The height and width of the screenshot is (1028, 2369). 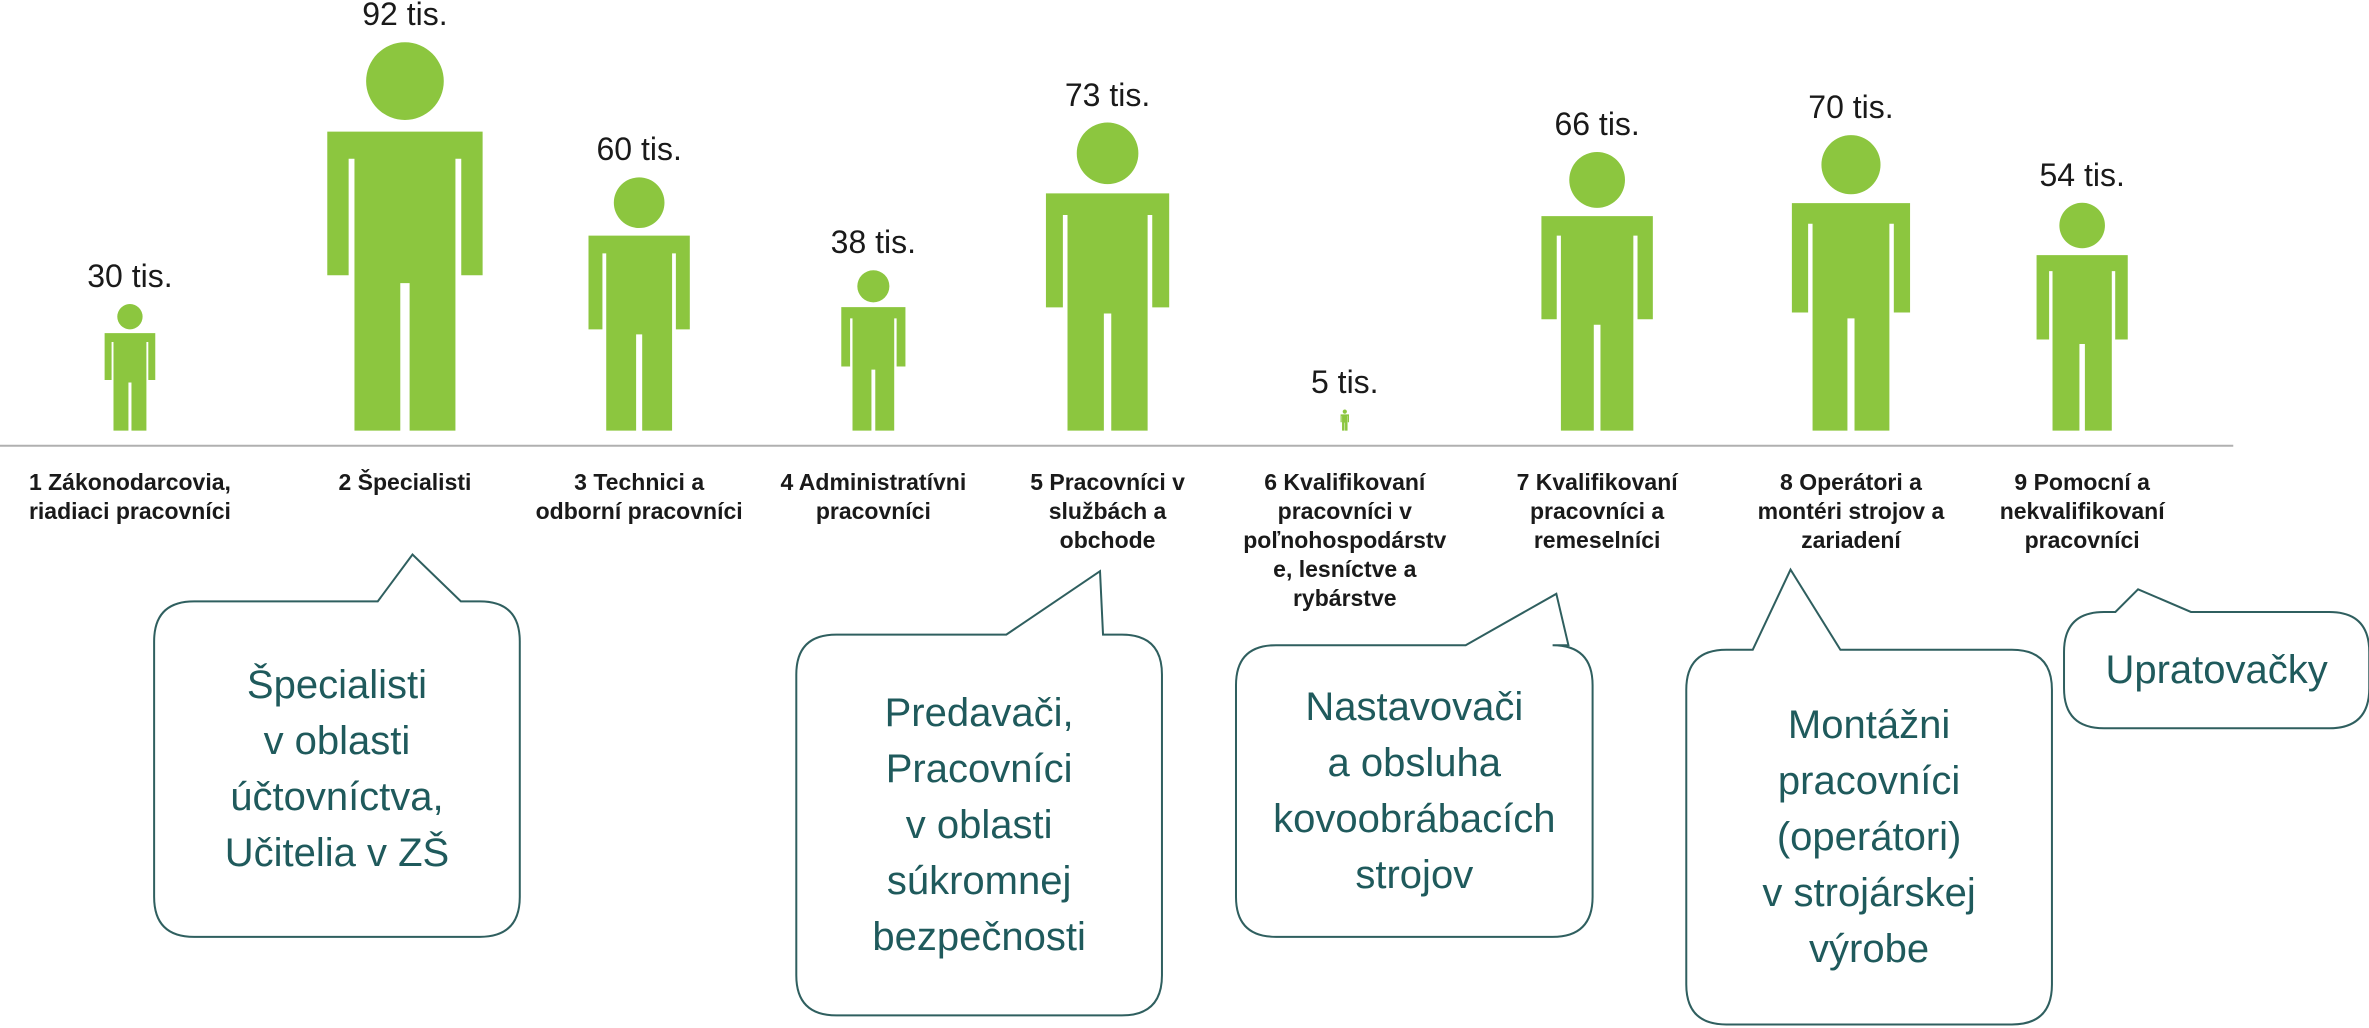 What do you see at coordinates (130, 276) in the screenshot?
I see `value-label: 30 tis.` at bounding box center [130, 276].